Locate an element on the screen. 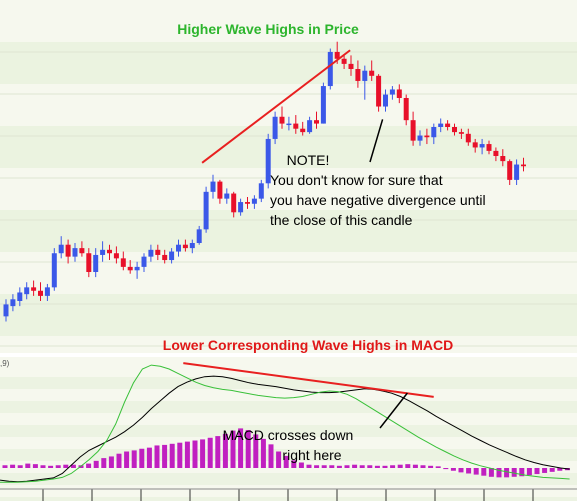 The image size is (577, 501). macd-note-line-1: MACD crosses down is located at coordinates (288, 435).